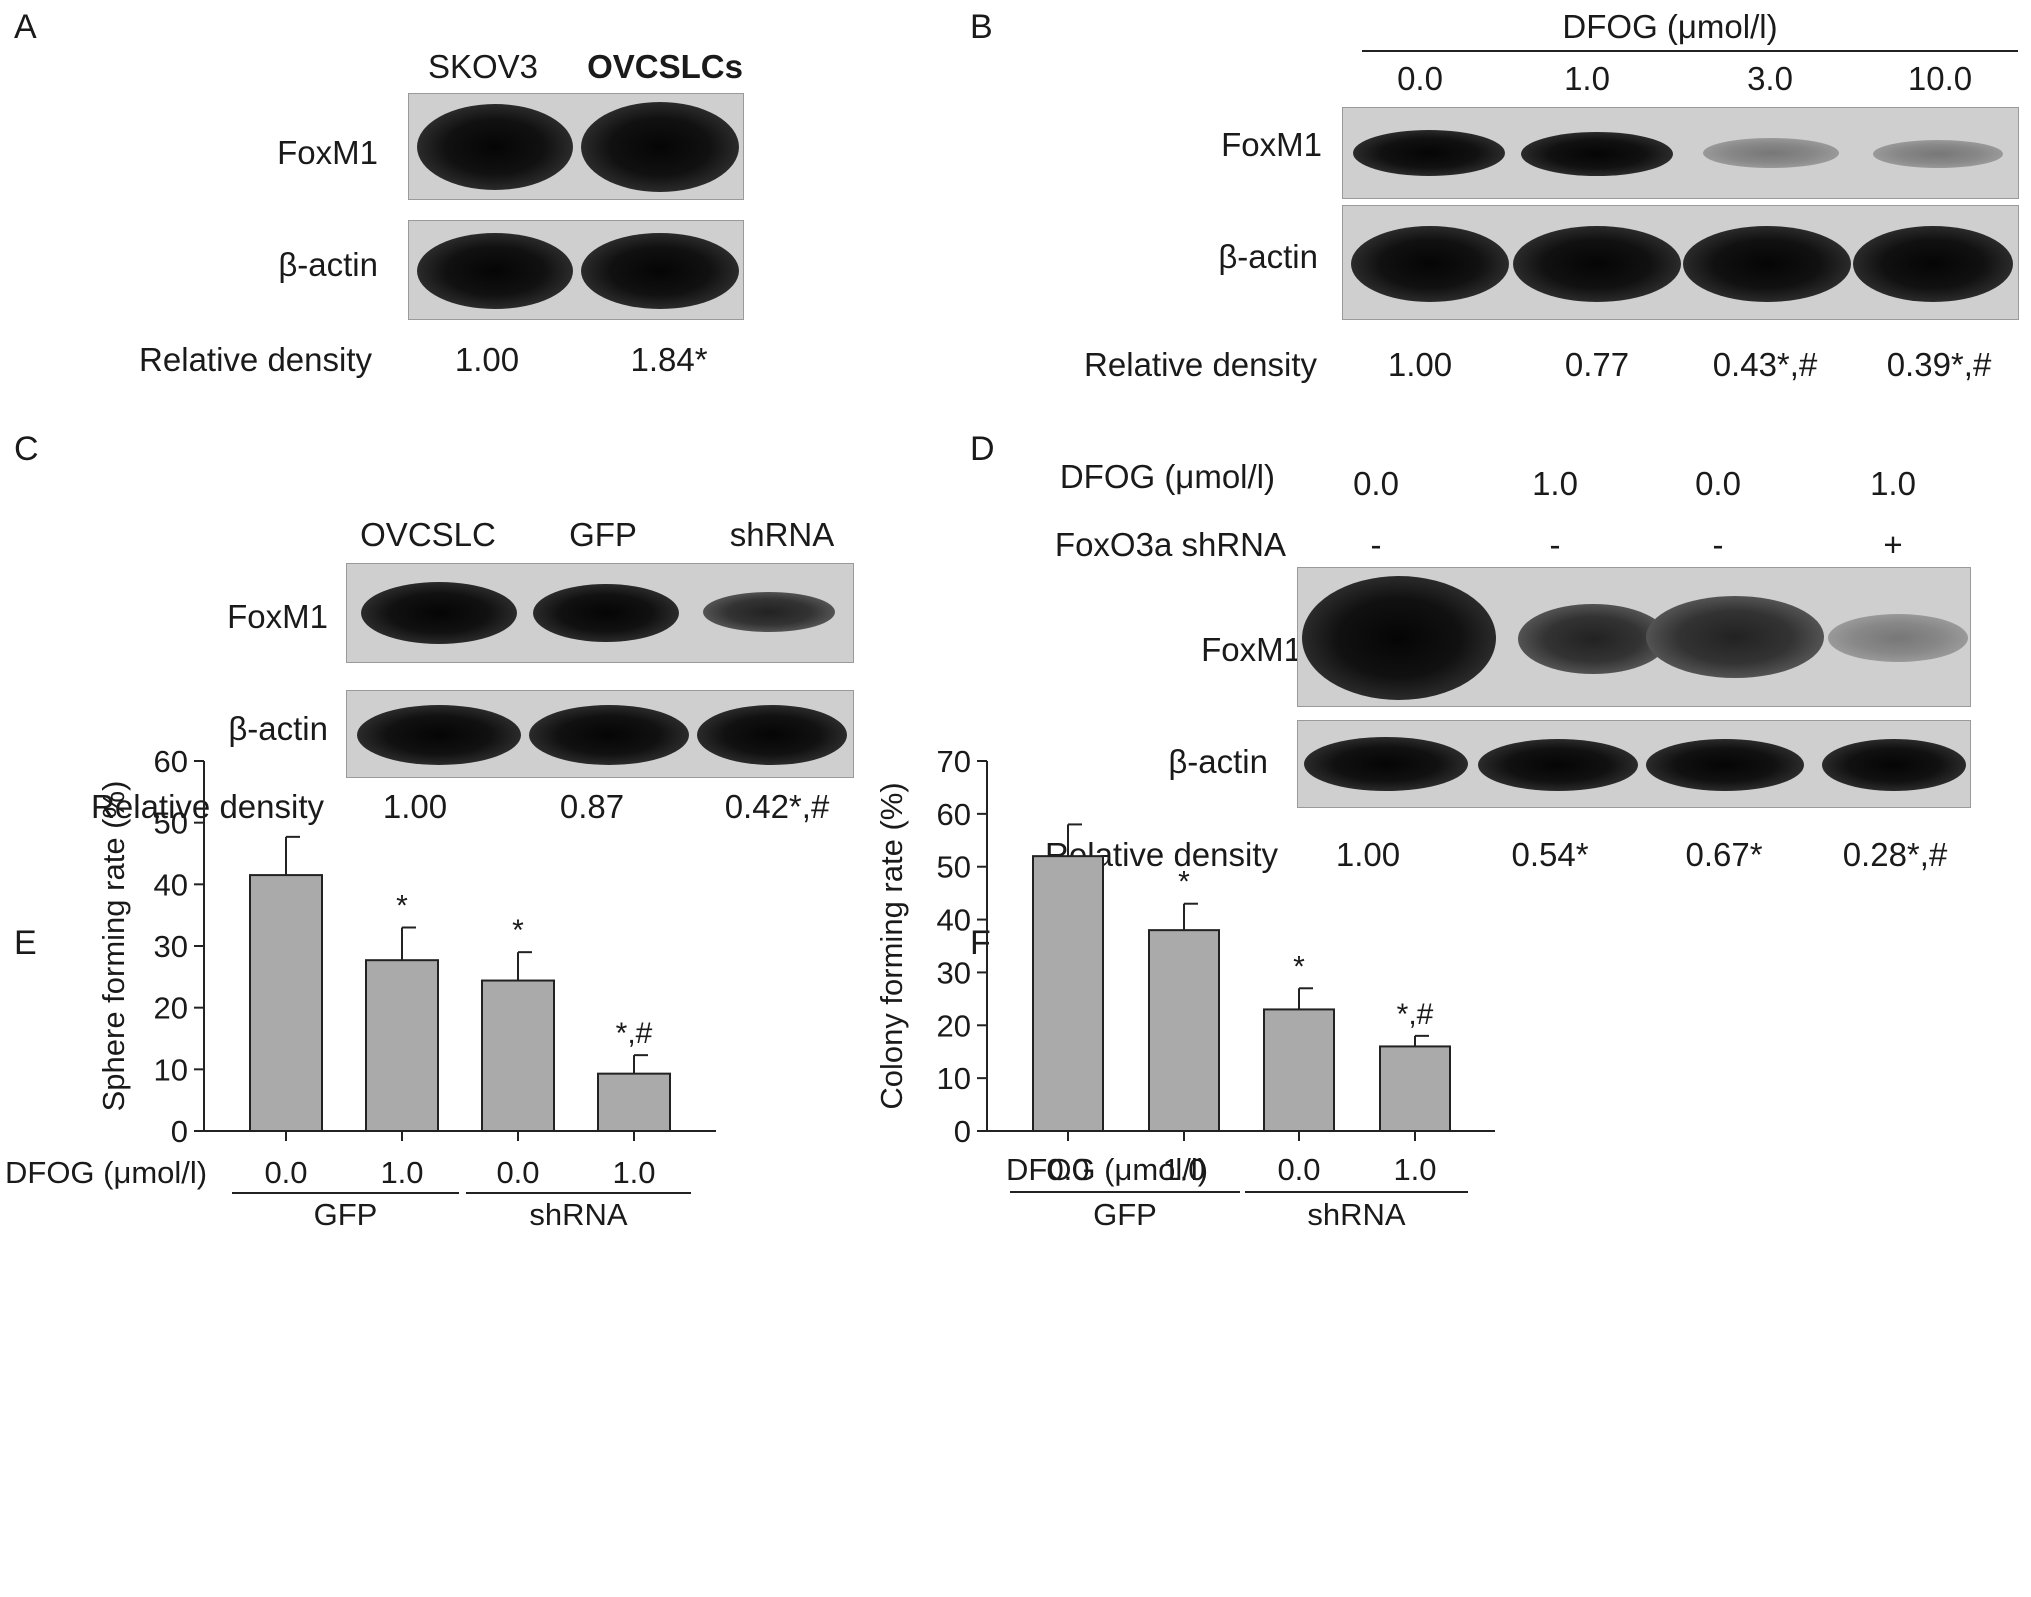 Image resolution: width=2031 pixels, height=1597 pixels. What do you see at coordinates (1770, 78) in the screenshot?
I see `lane-label: 3.0` at bounding box center [1770, 78].